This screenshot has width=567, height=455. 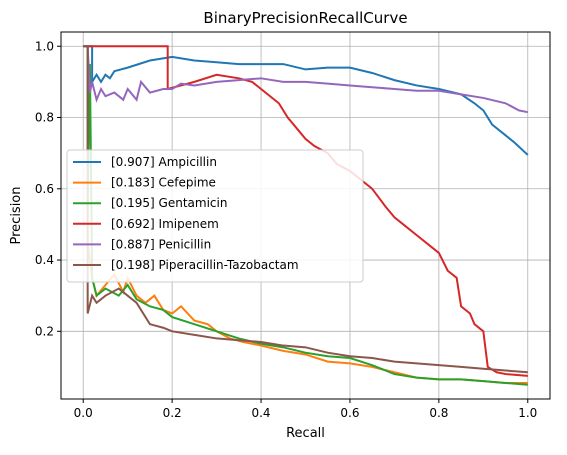 What do you see at coordinates (305, 18) in the screenshot?
I see `chart-title: BinaryPrecisionRecallCurve` at bounding box center [305, 18].